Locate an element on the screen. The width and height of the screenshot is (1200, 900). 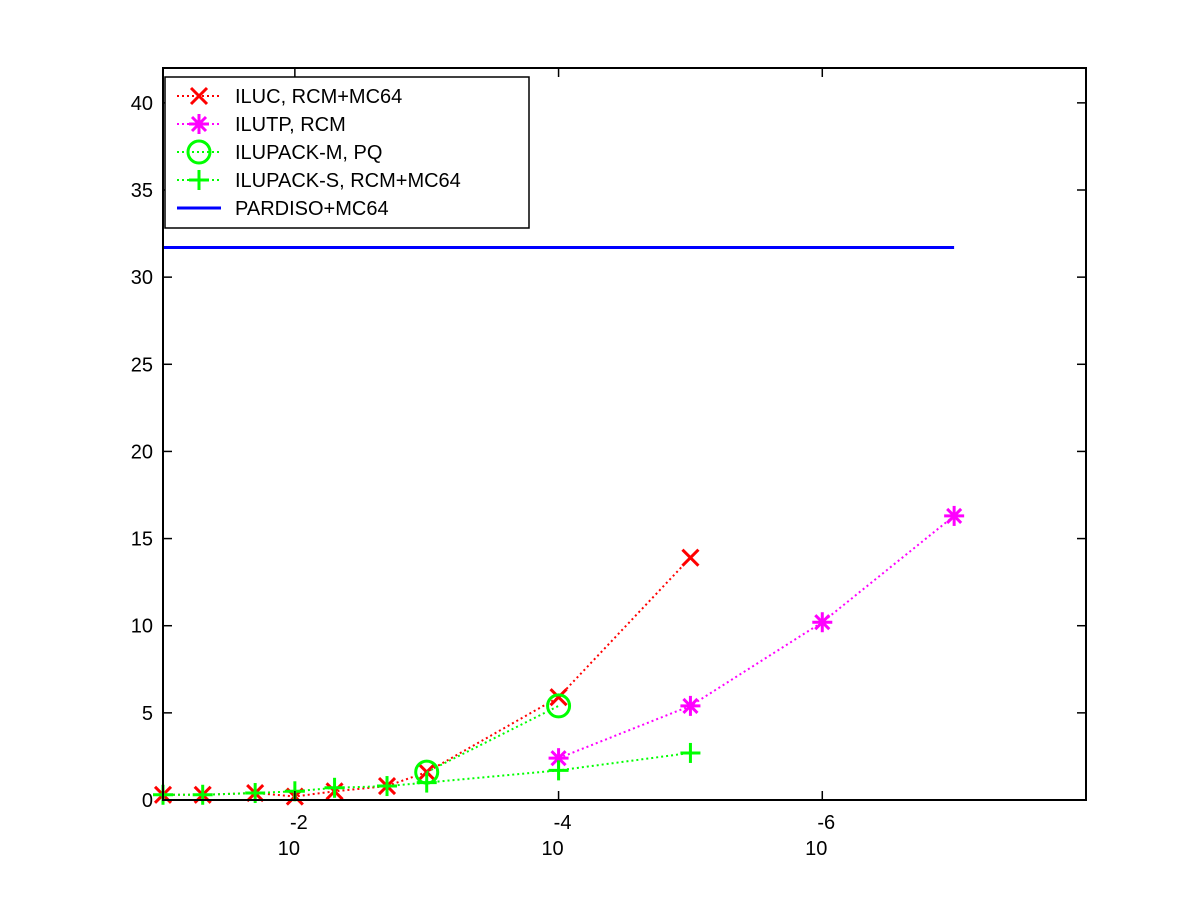
y-tick-label-20: 20 is located at coordinates (142, 452).